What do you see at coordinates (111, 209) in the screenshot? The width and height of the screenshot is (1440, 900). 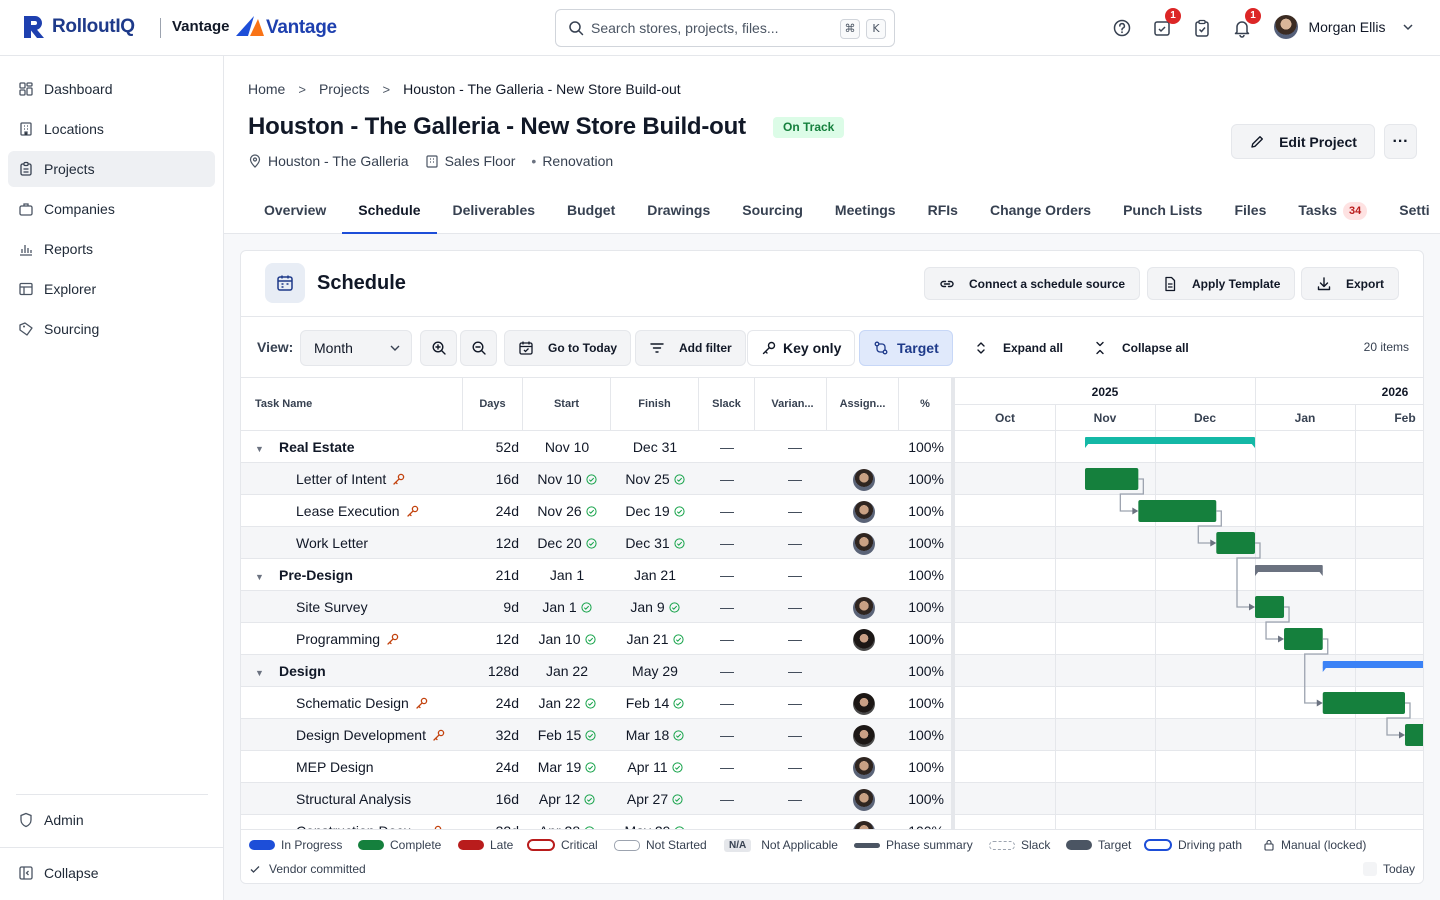 I see `sidebar-item-companies: Companies` at bounding box center [111, 209].